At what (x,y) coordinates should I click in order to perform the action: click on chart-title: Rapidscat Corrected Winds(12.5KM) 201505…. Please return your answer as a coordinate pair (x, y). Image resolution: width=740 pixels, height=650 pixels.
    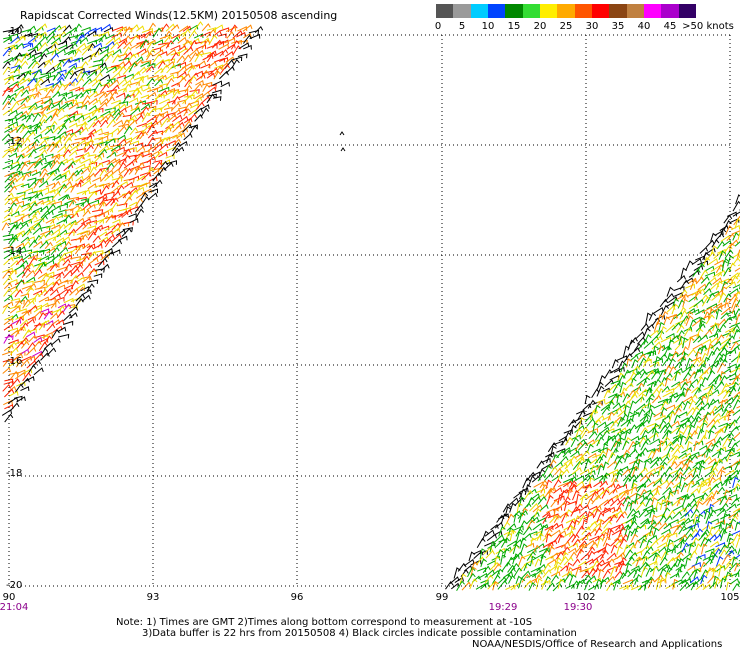
    Looking at the image, I should click on (179, 15).